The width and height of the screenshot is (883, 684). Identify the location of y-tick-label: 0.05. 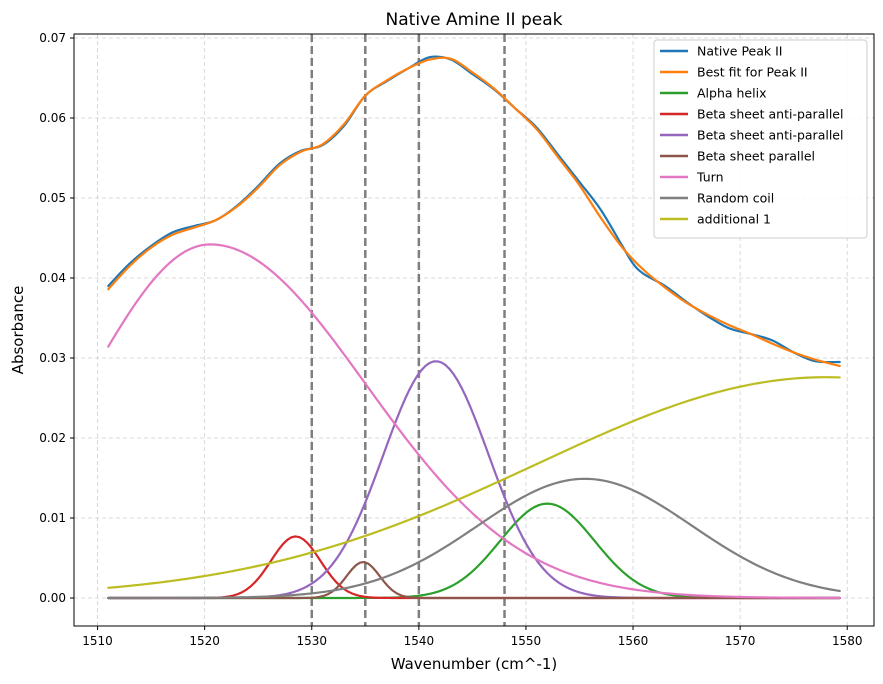
(52, 198).